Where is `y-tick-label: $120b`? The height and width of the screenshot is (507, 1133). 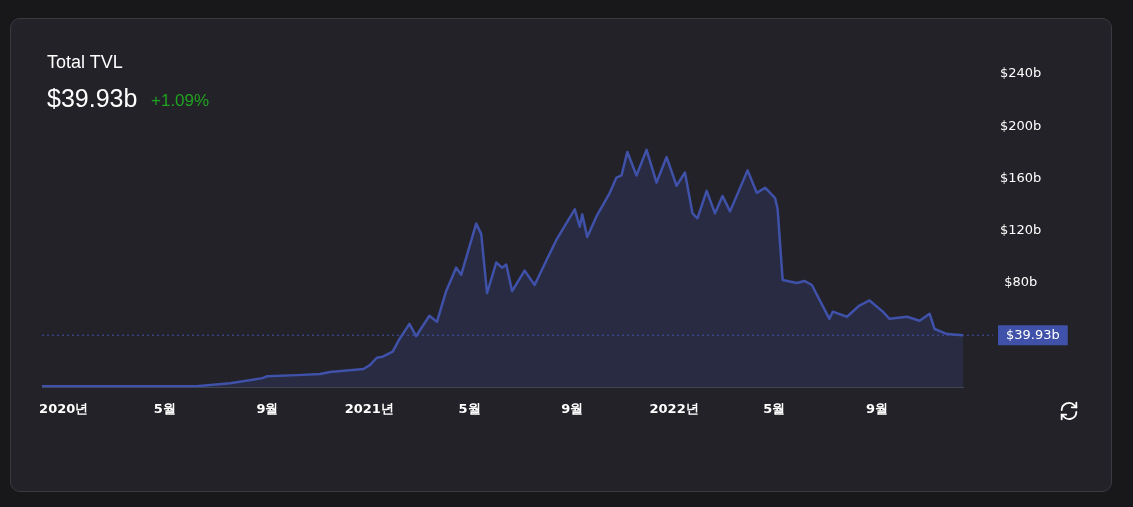 y-tick-label: $120b is located at coordinates (1021, 230).